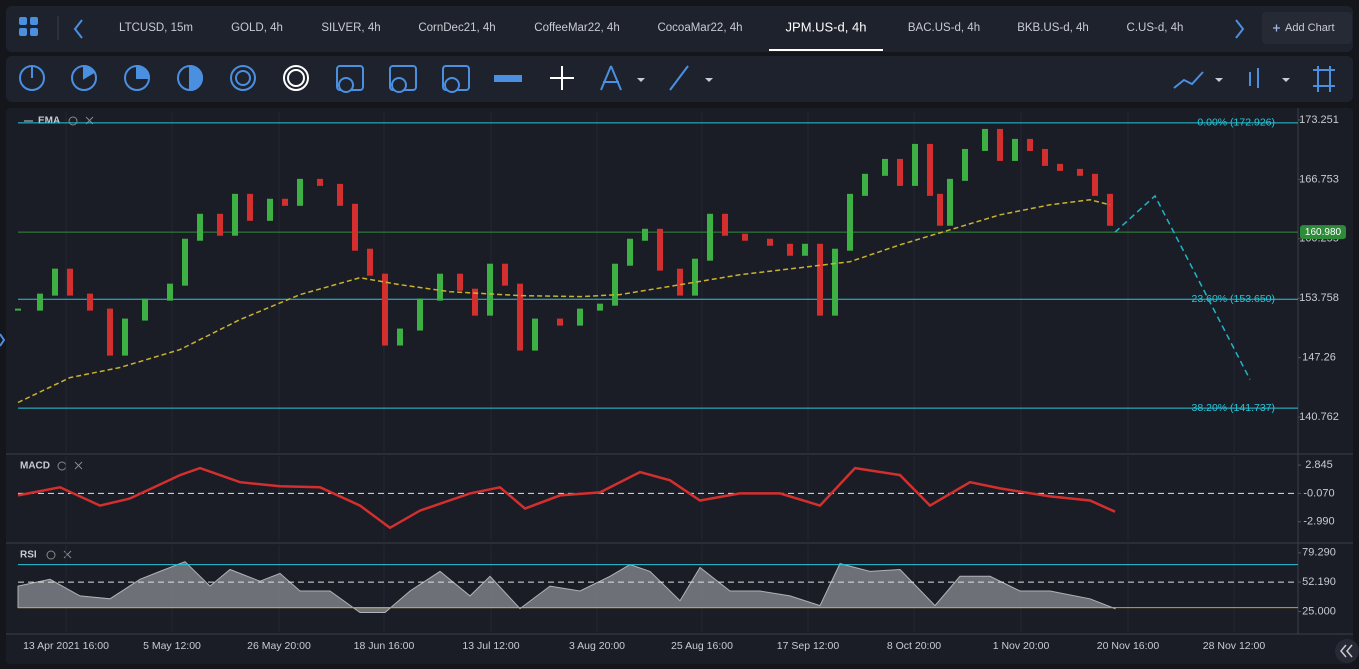 The height and width of the screenshot is (669, 1359). I want to click on tab: CornDec21, 4h, so click(456, 28).